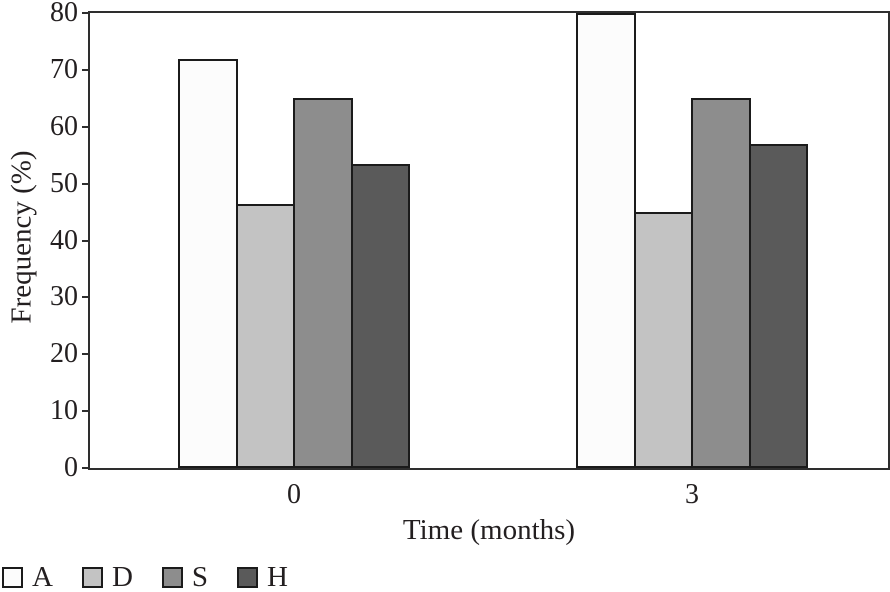  What do you see at coordinates (200, 576) in the screenshot?
I see `legend-label-S: S` at bounding box center [200, 576].